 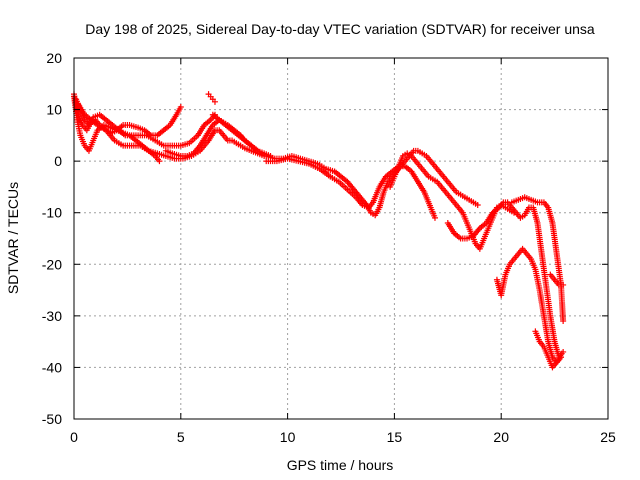 What do you see at coordinates (52, 264) in the screenshot?
I see `y-tick-label: -20` at bounding box center [52, 264].